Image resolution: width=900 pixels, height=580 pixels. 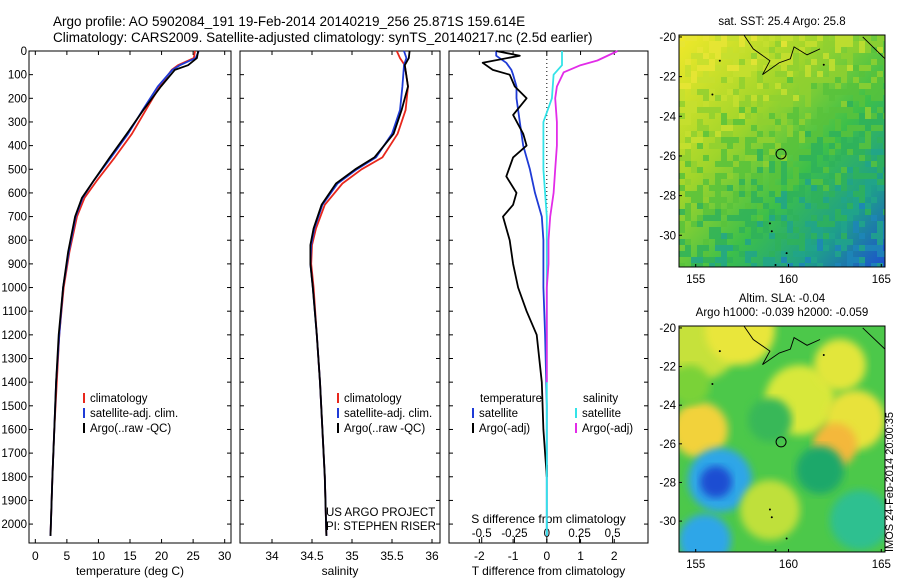 I want to click on series-line-argo-raw-qc-, so click(x=360, y=293).